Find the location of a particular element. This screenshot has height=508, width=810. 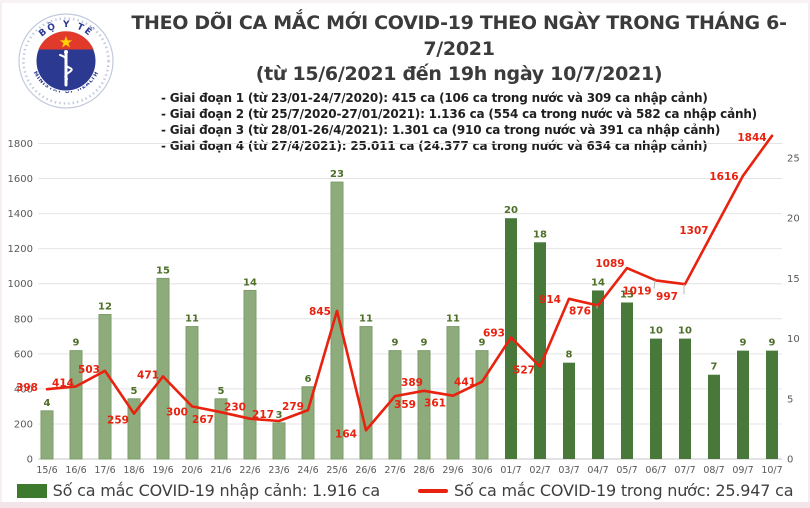

domestic-value-label: 441 is located at coordinates (465, 383).